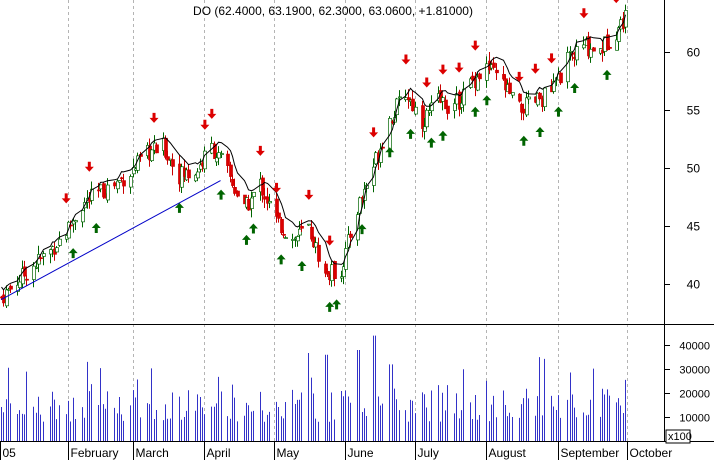 This screenshot has height=460, width=714. I want to click on volume-tick-label: 10000, so click(694, 419).